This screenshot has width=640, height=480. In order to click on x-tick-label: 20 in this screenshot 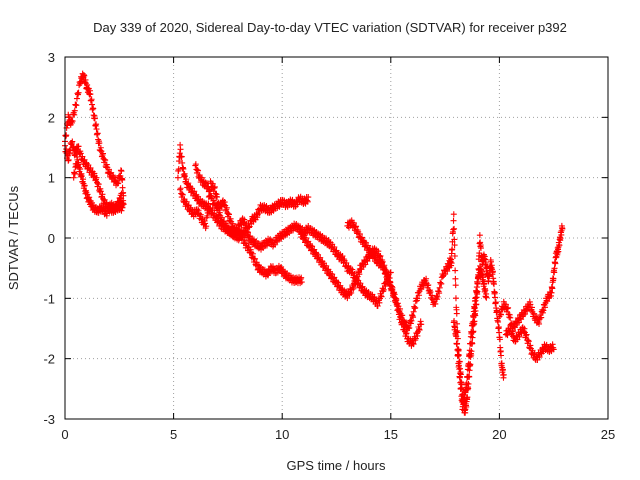, I will do `click(499, 434)`.